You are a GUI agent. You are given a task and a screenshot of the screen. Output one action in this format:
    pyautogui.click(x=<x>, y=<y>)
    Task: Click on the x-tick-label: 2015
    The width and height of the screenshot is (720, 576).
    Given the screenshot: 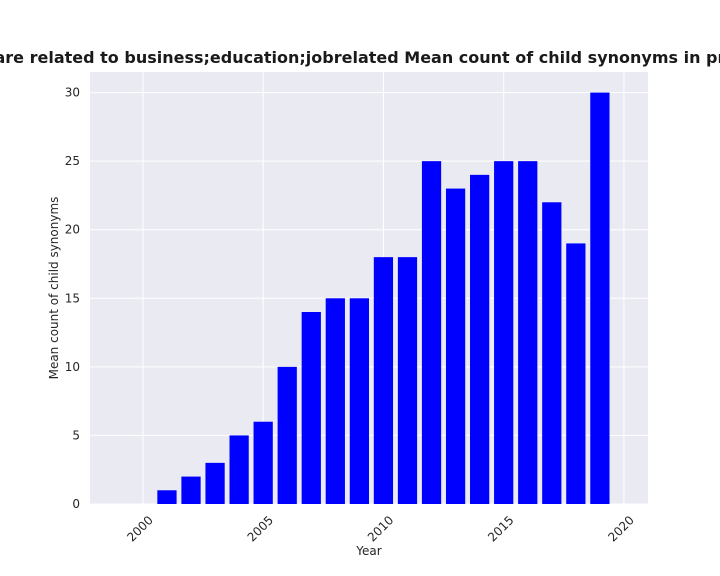 What is the action you would take?
    pyautogui.click(x=500, y=528)
    